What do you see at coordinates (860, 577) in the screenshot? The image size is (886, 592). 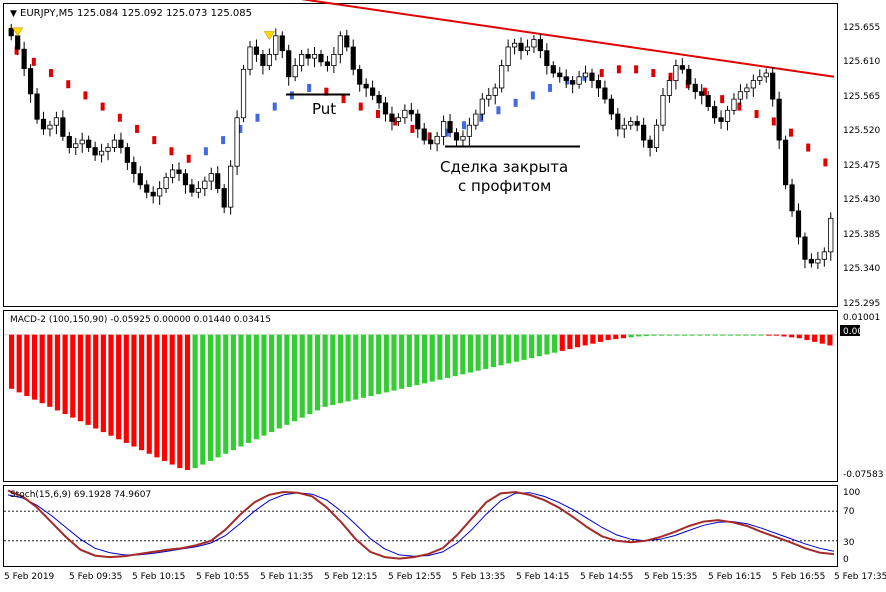 I see `time-tick-label: 5 Feb 17:35` at bounding box center [860, 577].